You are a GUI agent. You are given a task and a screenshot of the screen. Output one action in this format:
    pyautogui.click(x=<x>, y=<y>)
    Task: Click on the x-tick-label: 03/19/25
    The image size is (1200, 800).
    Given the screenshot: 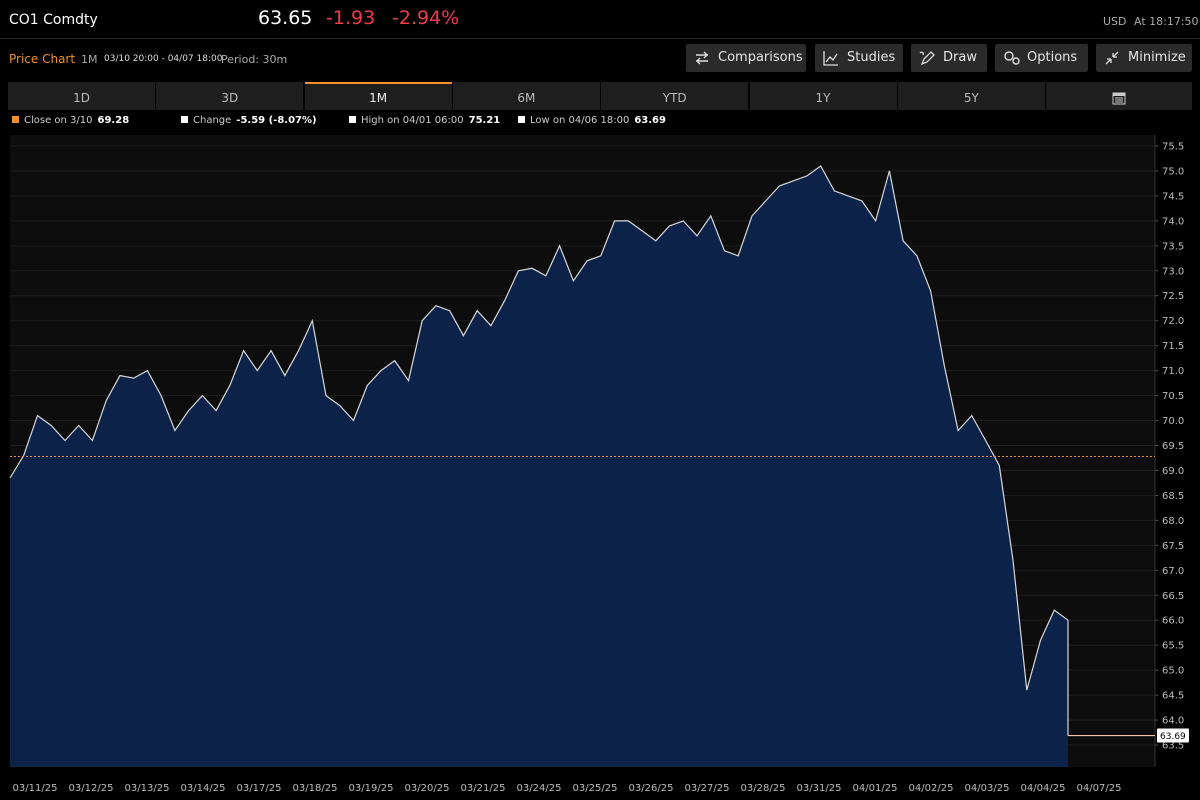 What is the action you would take?
    pyautogui.click(x=371, y=788)
    